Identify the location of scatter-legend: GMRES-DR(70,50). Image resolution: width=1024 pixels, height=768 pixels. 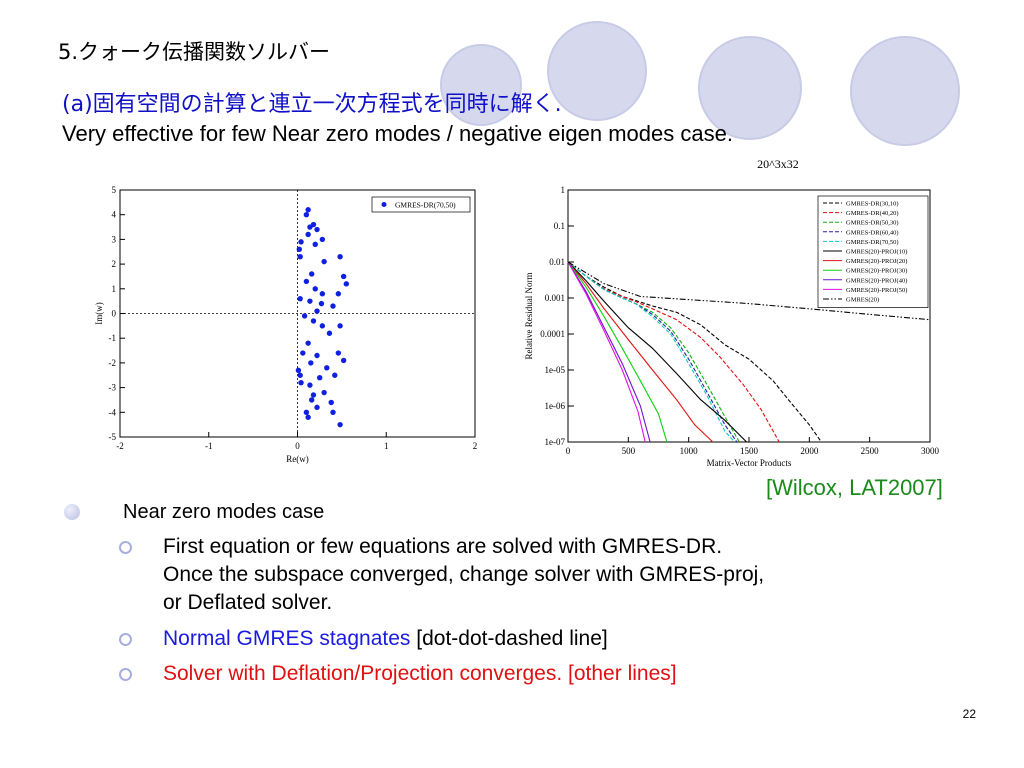
(421, 204).